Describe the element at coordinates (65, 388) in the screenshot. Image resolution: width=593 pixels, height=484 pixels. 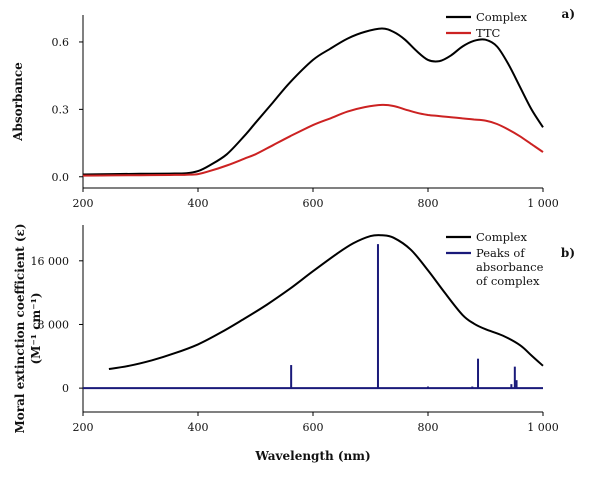
I see `y-tick-label: 0` at that location.